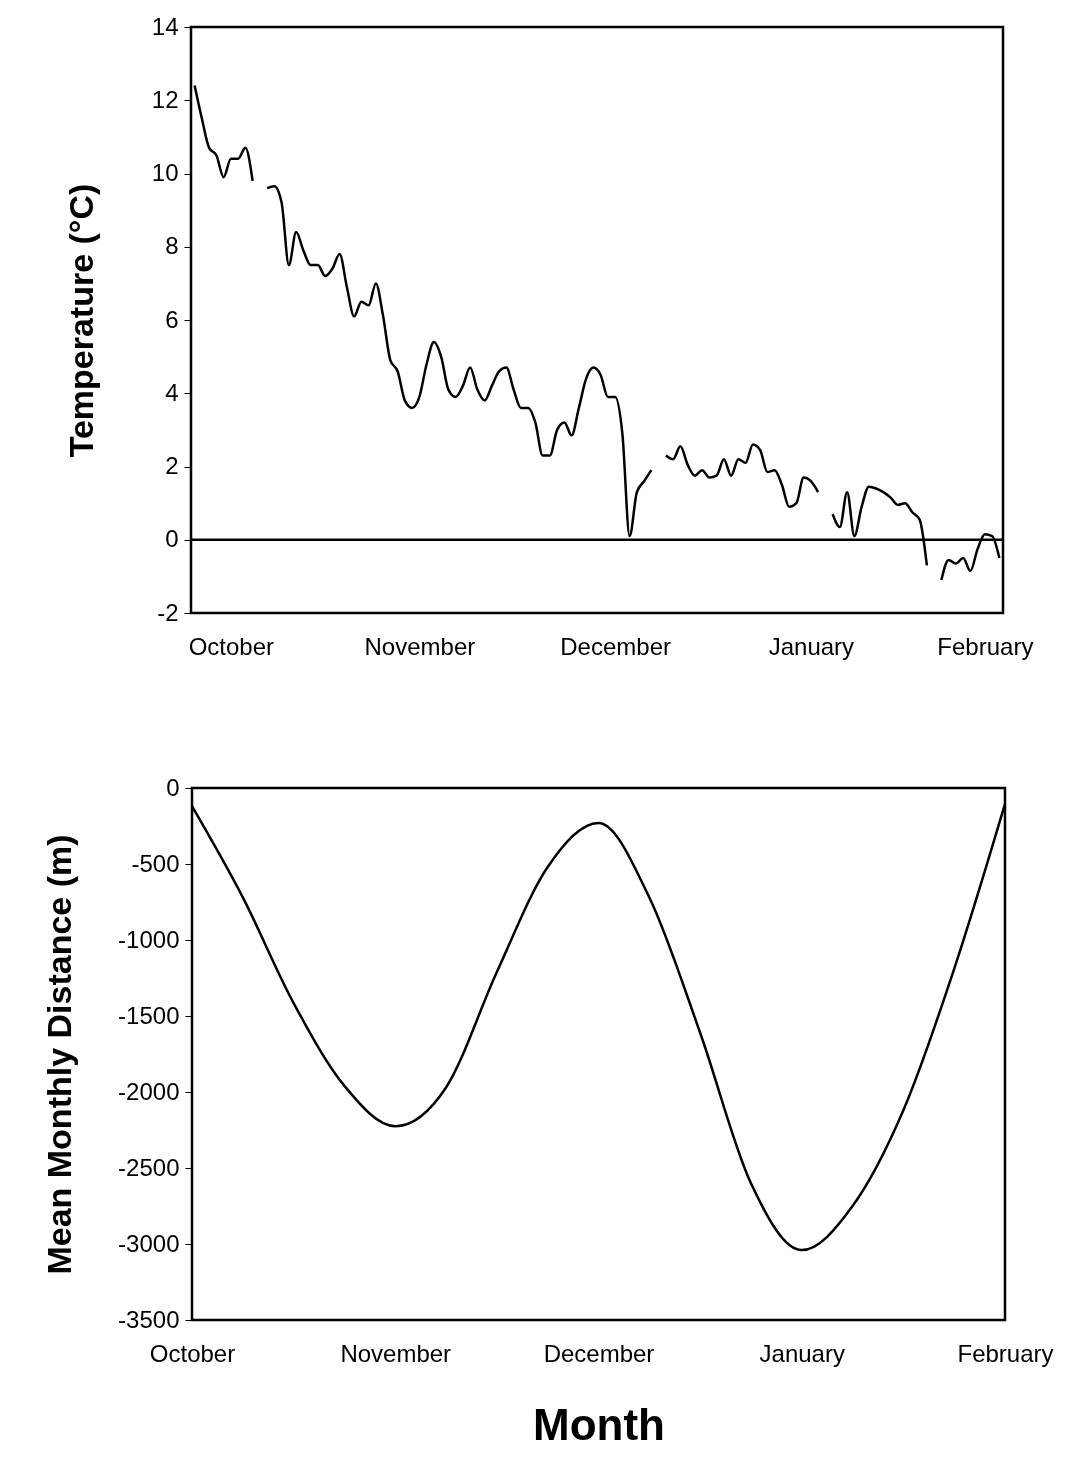  Describe the element at coordinates (165, 26) in the screenshot. I see `y-tick-label: 14` at that location.